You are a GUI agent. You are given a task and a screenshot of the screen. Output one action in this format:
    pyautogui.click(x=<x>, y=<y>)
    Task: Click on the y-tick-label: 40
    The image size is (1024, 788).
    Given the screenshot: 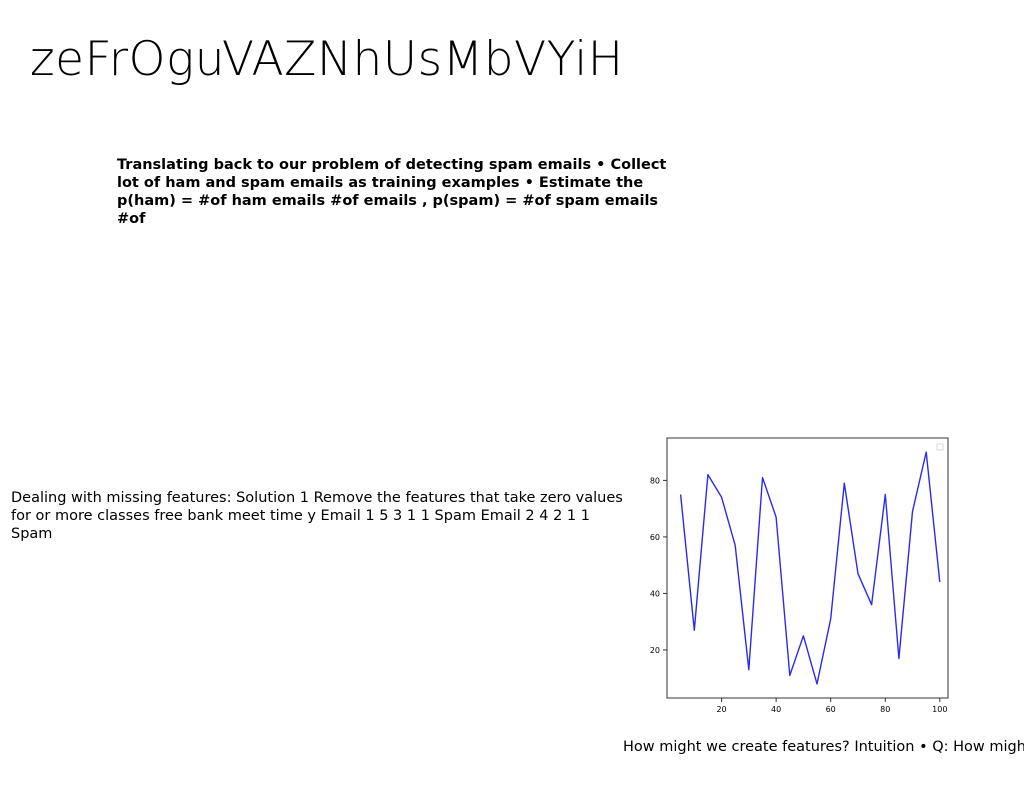 What is the action you would take?
    pyautogui.click(x=655, y=593)
    